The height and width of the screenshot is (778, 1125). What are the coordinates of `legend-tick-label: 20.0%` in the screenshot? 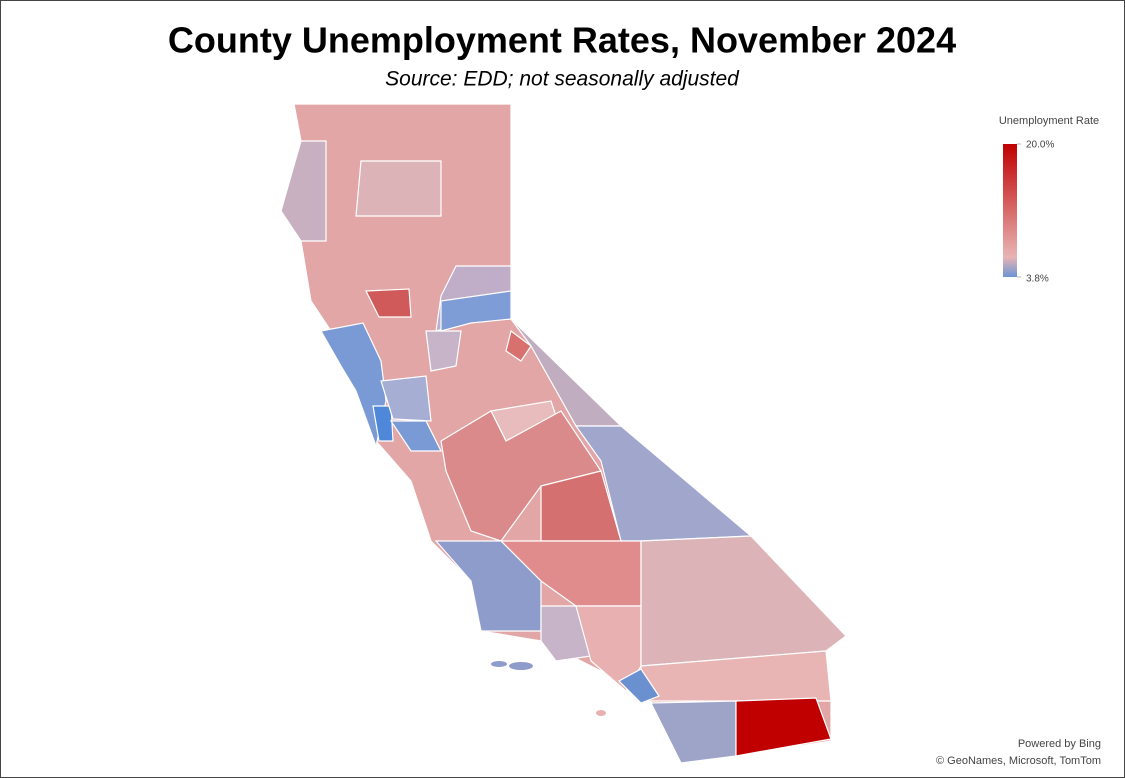 It's located at (1040, 145).